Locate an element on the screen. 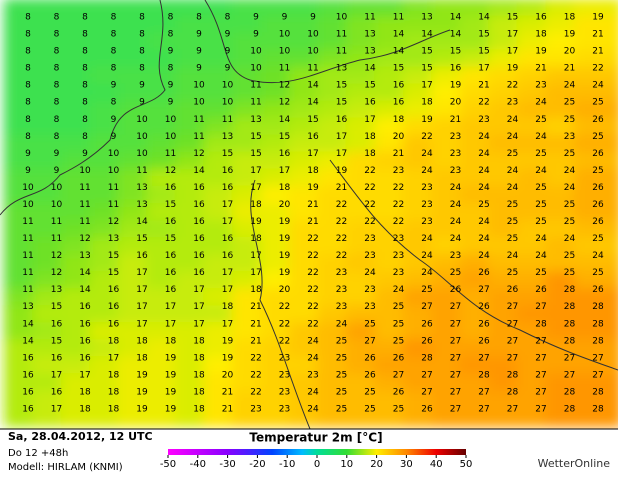 The image size is (618, 482). temperature-value: 12 is located at coordinates (56, 256).